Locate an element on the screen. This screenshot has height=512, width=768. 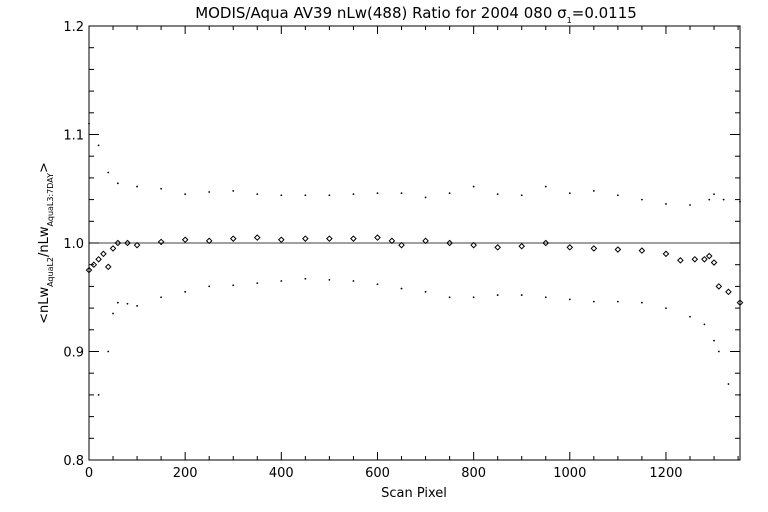
x-tick-label: 800 is located at coordinates (473, 473).